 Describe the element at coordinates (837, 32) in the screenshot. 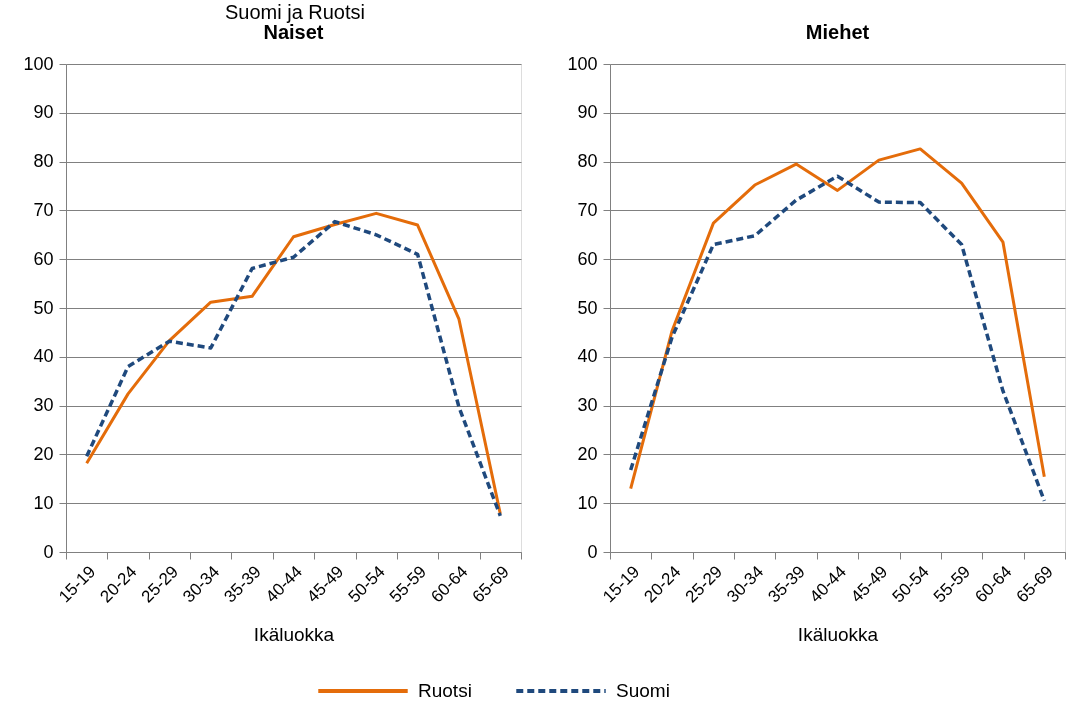

I see `chart-title: Miehet` at that location.